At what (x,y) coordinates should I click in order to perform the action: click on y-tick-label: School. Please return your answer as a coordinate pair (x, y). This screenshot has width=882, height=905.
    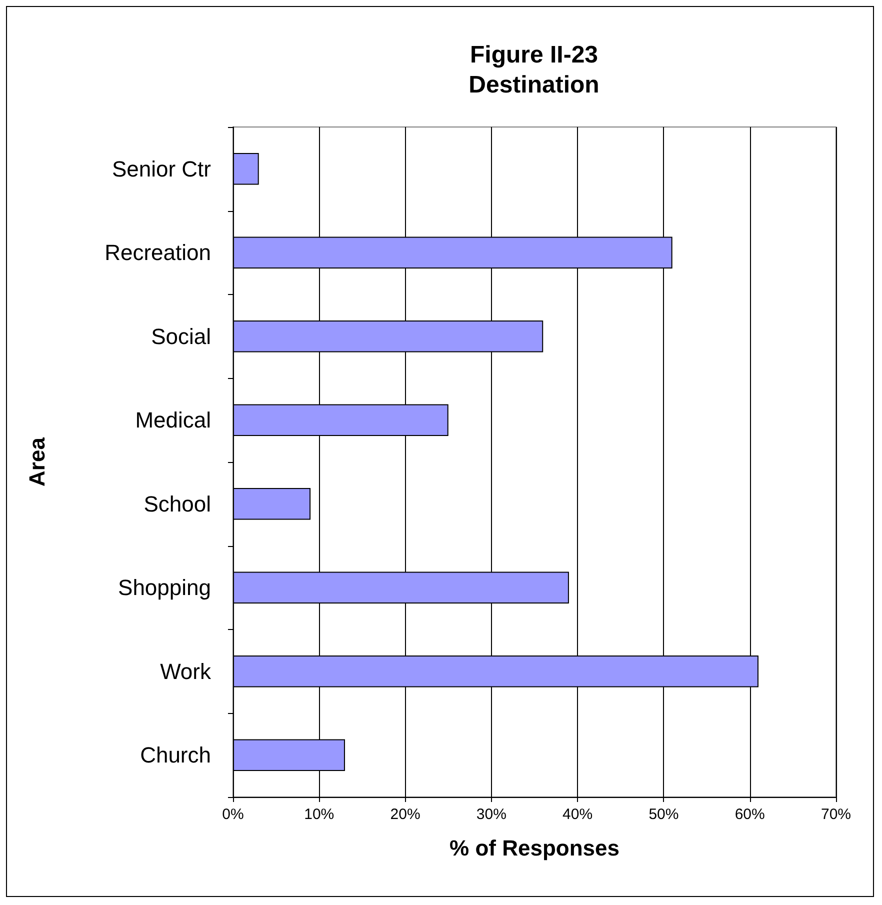
    Looking at the image, I should click on (177, 503).